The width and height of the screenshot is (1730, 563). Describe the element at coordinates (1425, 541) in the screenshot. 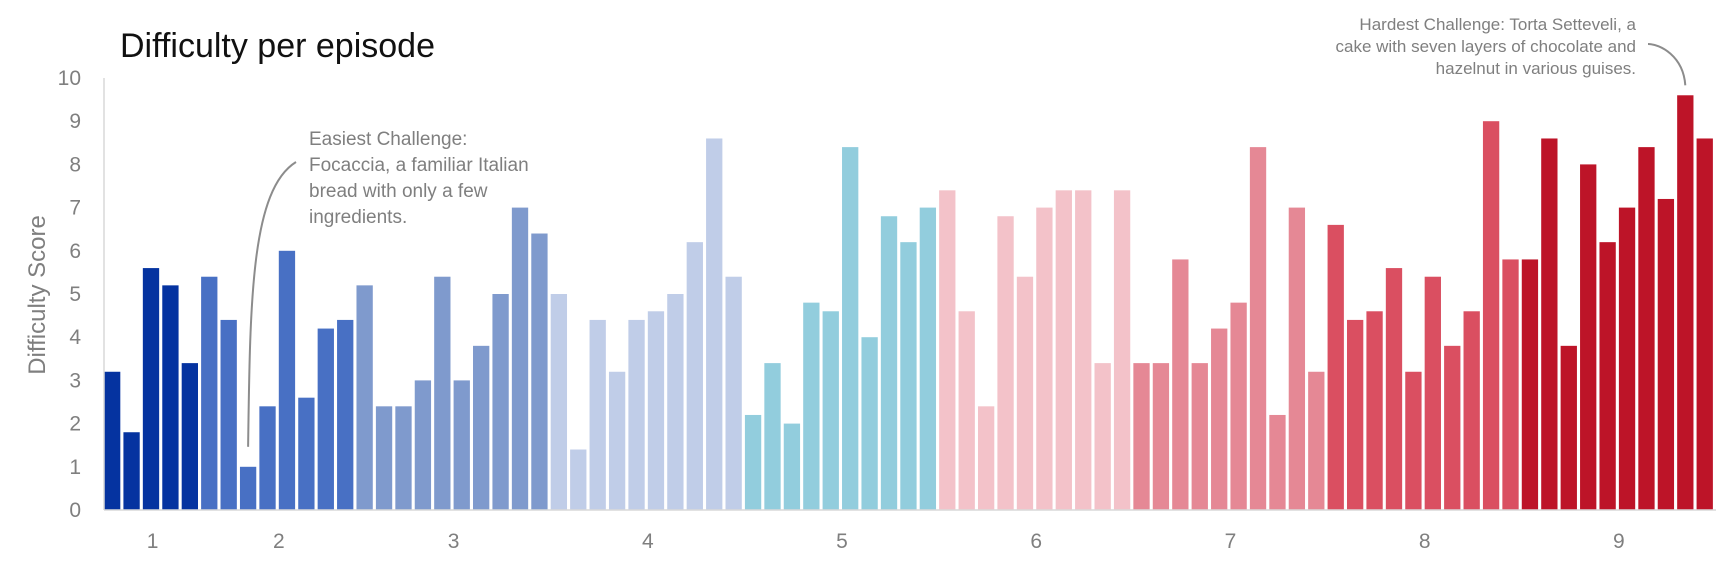

I see `x-tick-label: 8` at that location.